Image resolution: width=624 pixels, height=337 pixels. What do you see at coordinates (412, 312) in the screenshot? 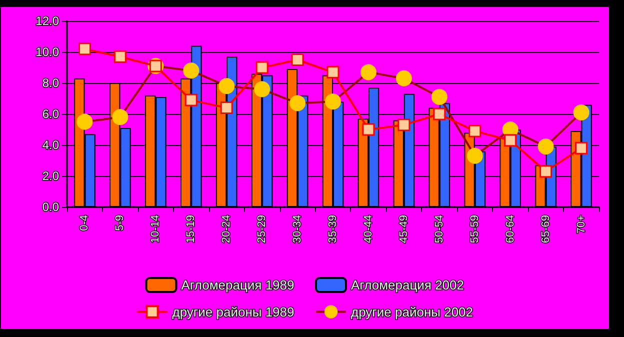
I see `legend-label: другие районы 2002` at bounding box center [412, 312].